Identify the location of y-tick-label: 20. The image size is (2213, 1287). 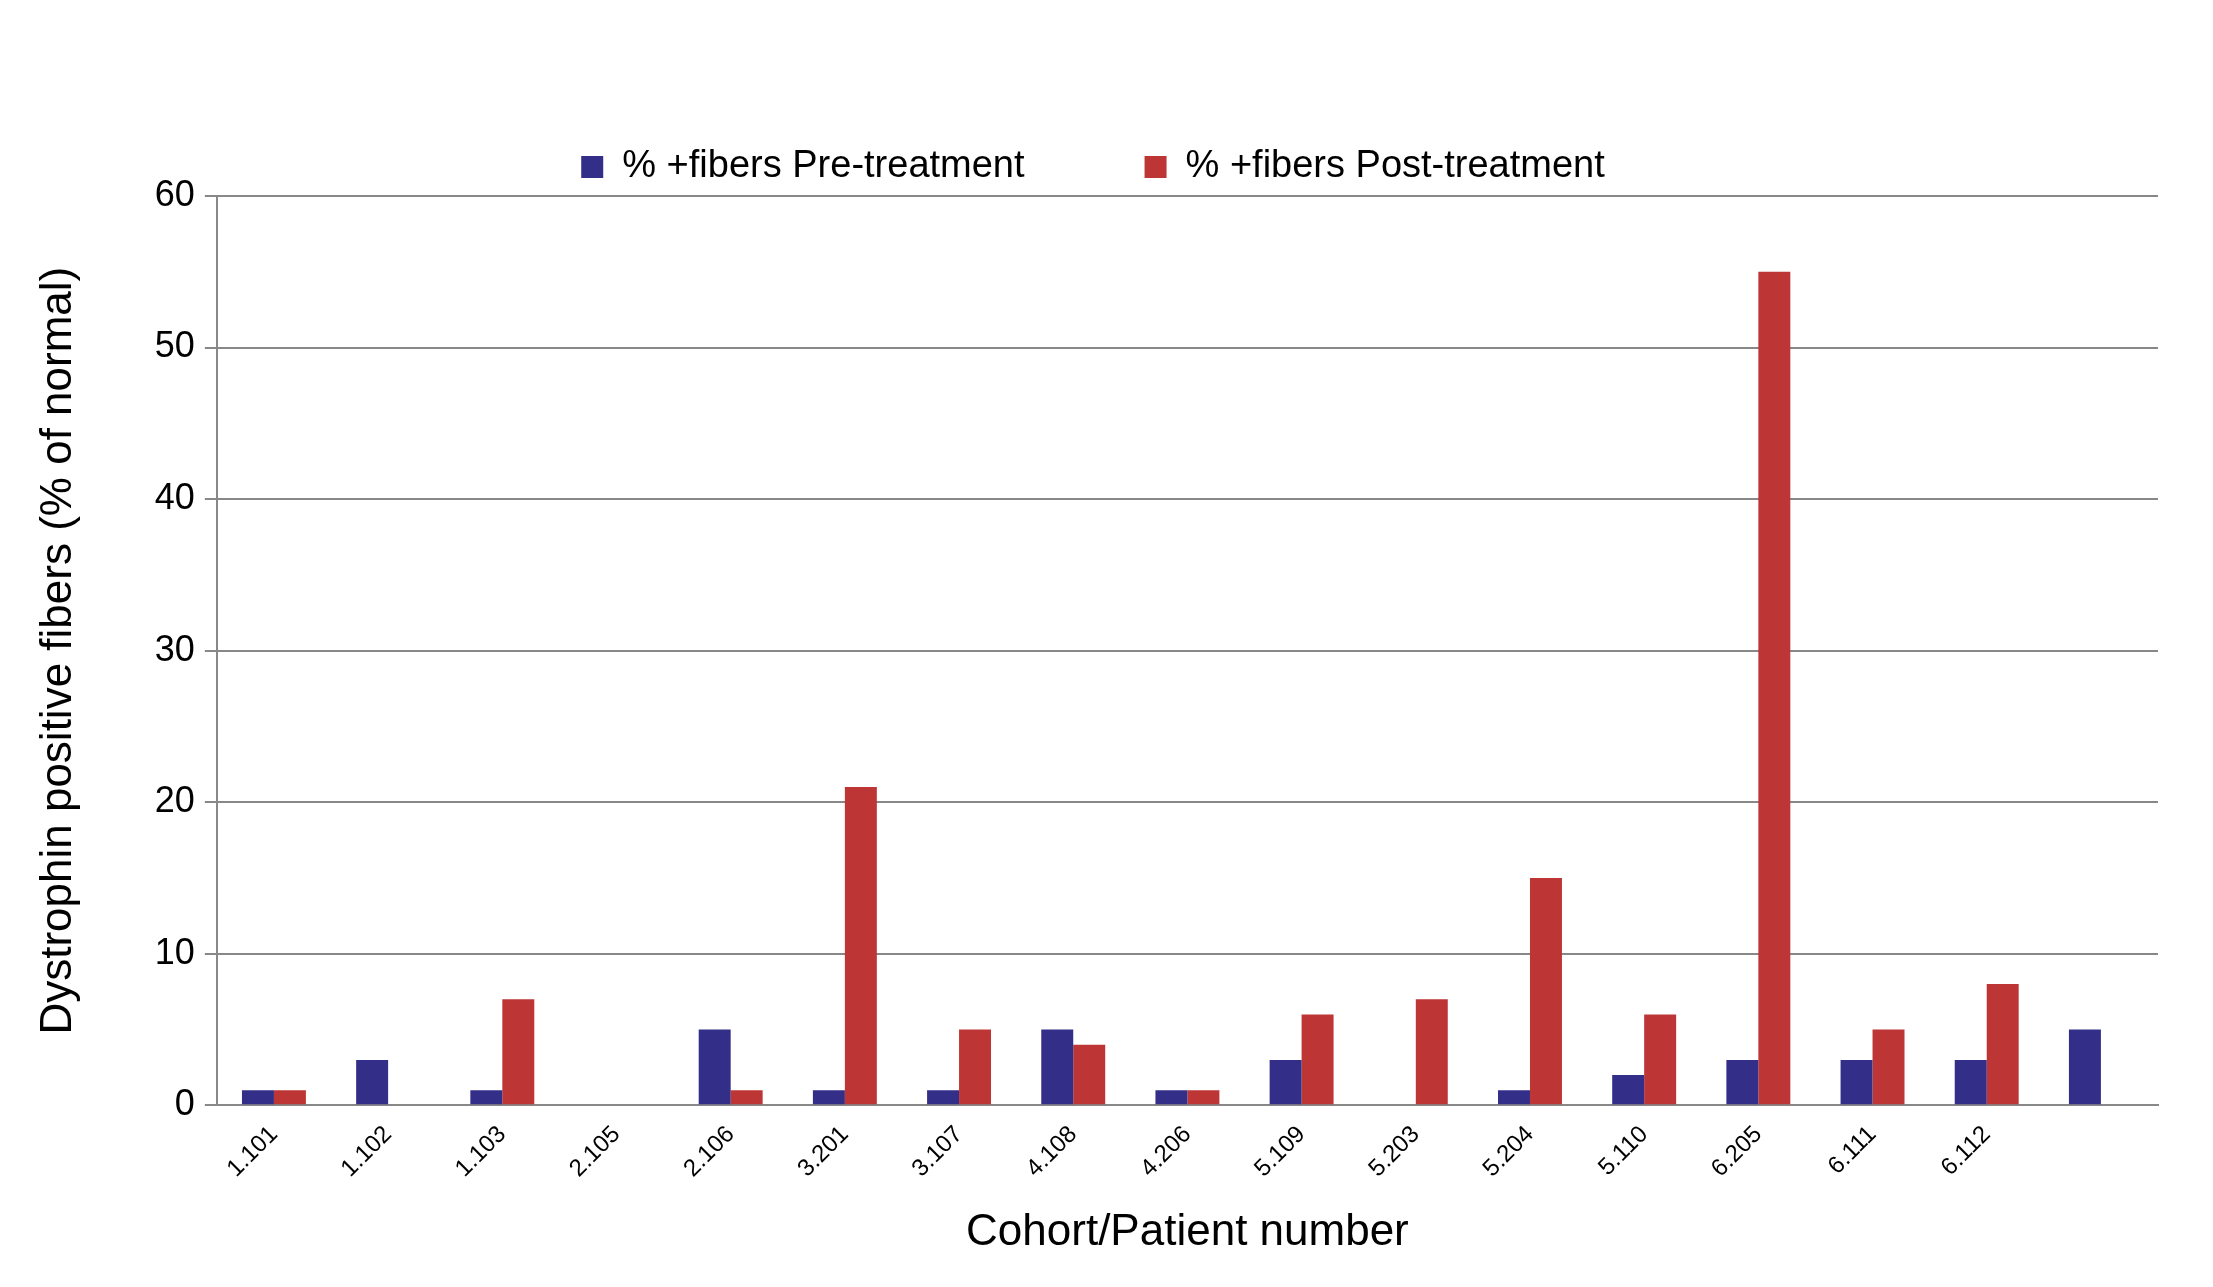
(174, 800).